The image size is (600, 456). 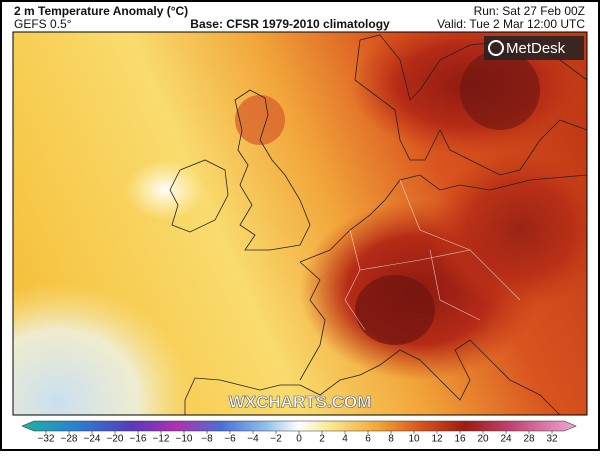 What do you see at coordinates (300, 401) in the screenshot?
I see `watermark: WXCHARTS.COM` at bounding box center [300, 401].